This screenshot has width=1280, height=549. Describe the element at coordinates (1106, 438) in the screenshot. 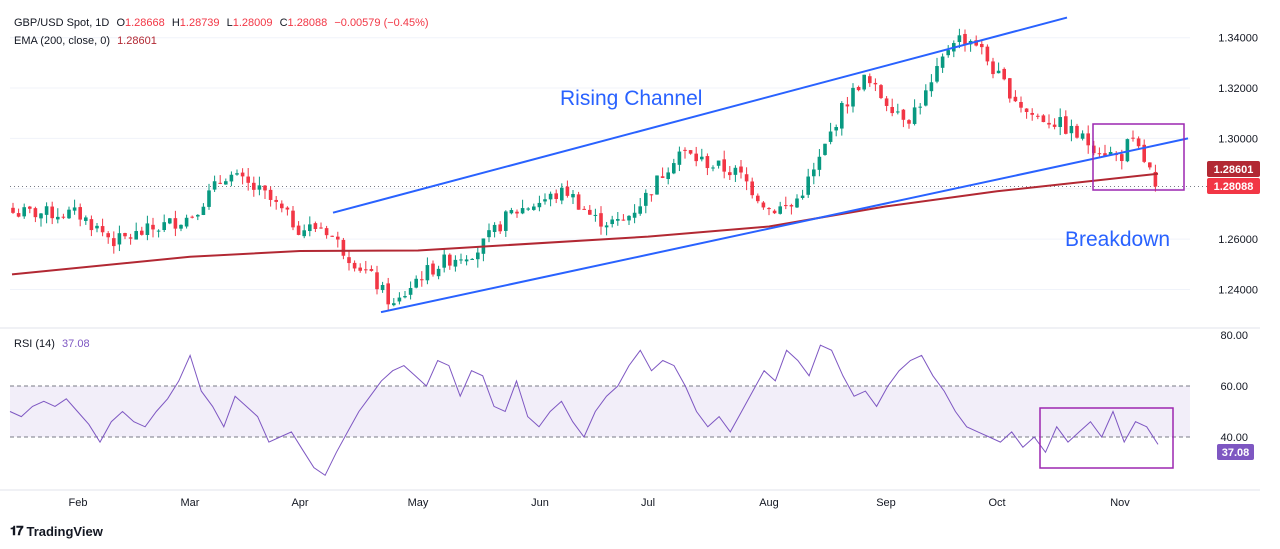

I see `rsi-highlight-box` at that location.